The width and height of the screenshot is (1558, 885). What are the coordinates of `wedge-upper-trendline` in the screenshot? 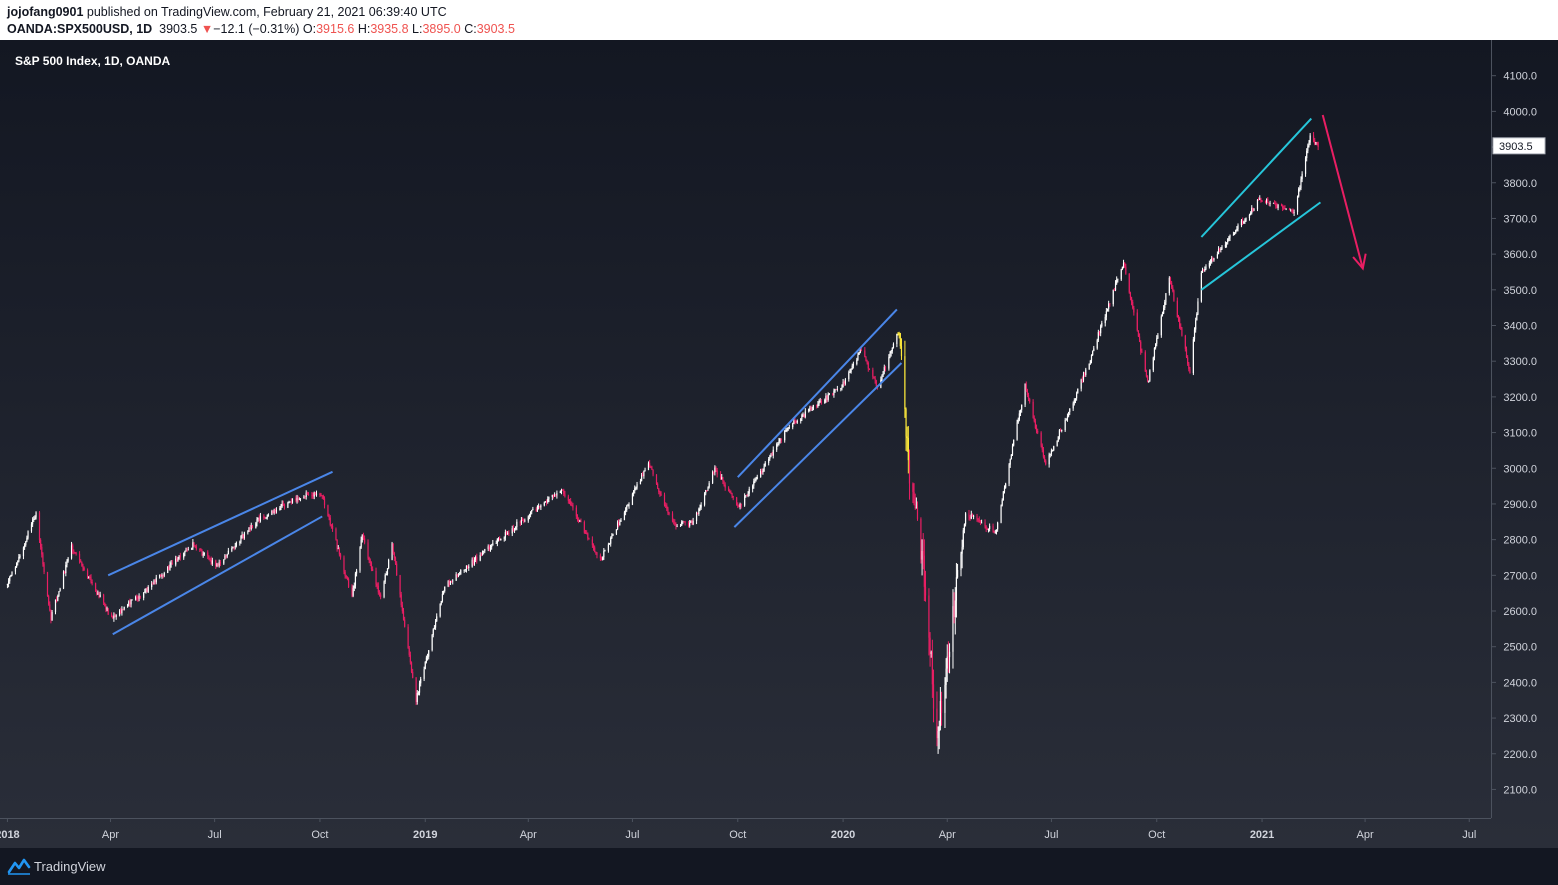 It's located at (1256, 177).